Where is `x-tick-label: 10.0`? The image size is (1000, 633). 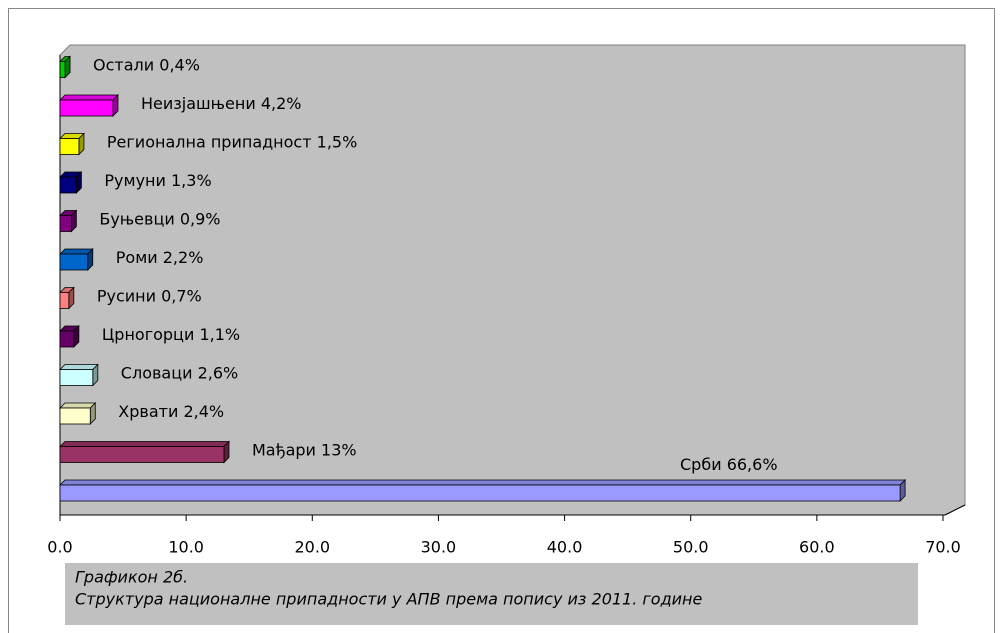 x-tick-label: 10.0 is located at coordinates (186, 547).